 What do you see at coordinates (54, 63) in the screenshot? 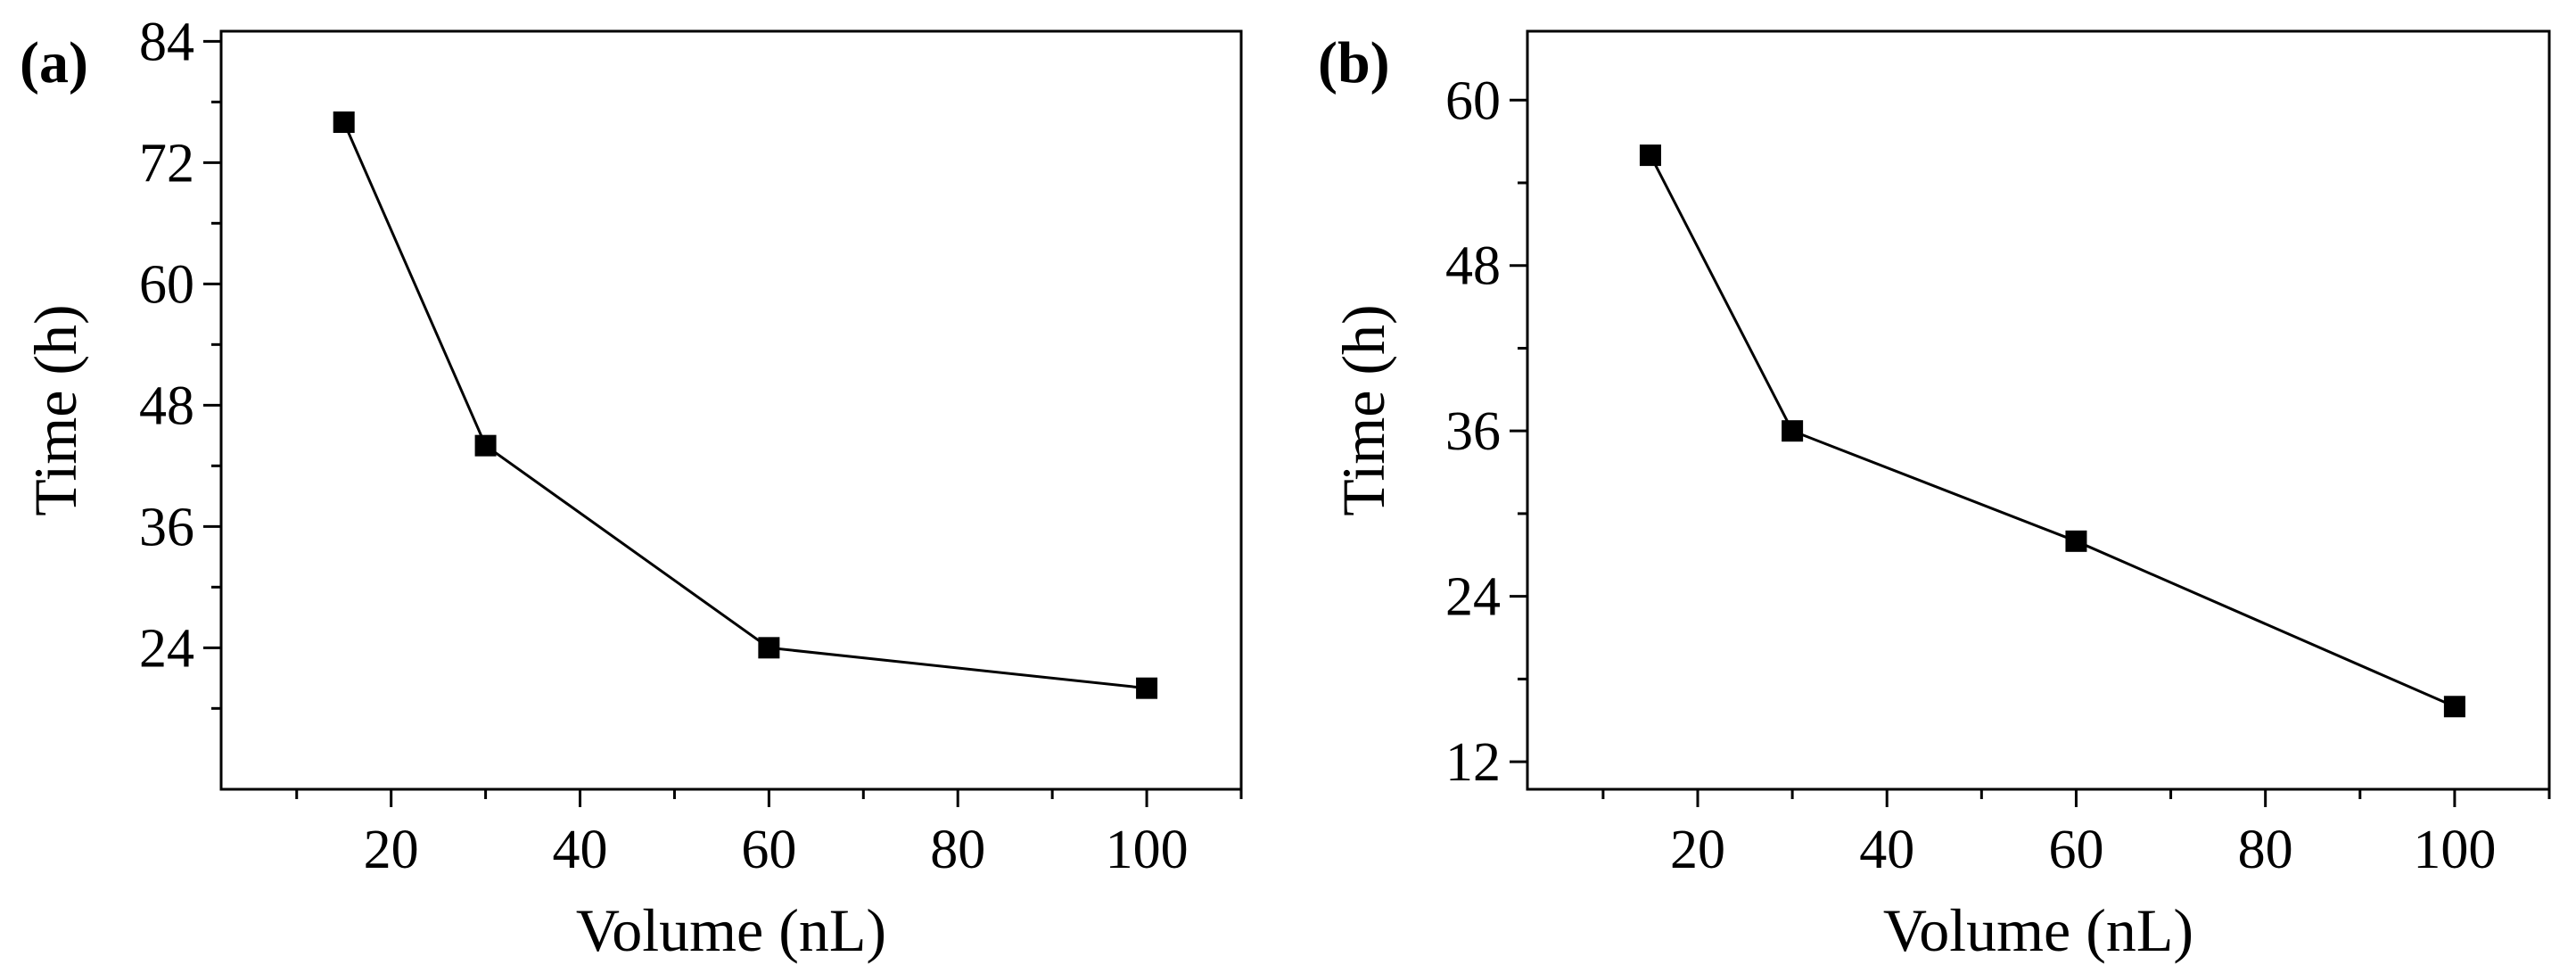
I see `panel-label: (a)` at bounding box center [54, 63].